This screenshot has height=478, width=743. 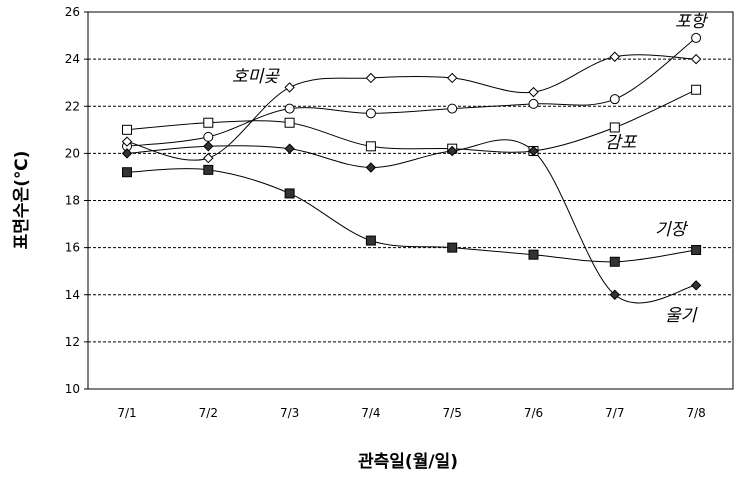 What do you see at coordinates (411, 413) in the screenshot?
I see `x-axis-ticks: 7/1 7/2 7/3 7/4 7/5 7/6 7/7 7/8` at bounding box center [411, 413].